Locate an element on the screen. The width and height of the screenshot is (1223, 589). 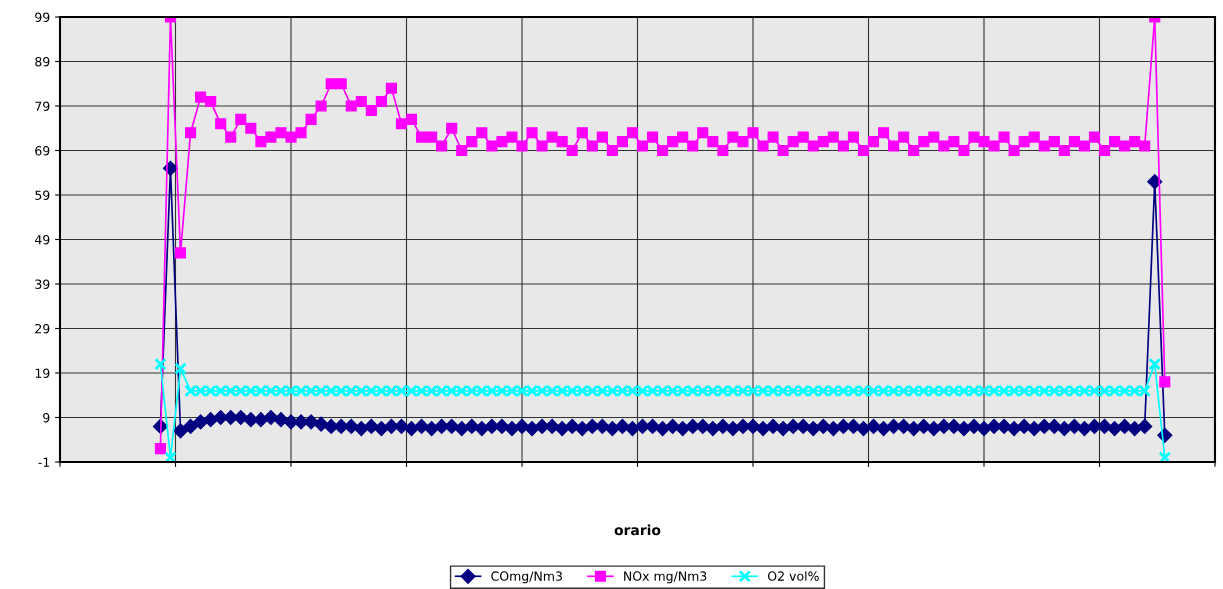
y-tick-label: 29 is located at coordinates (42, 328).